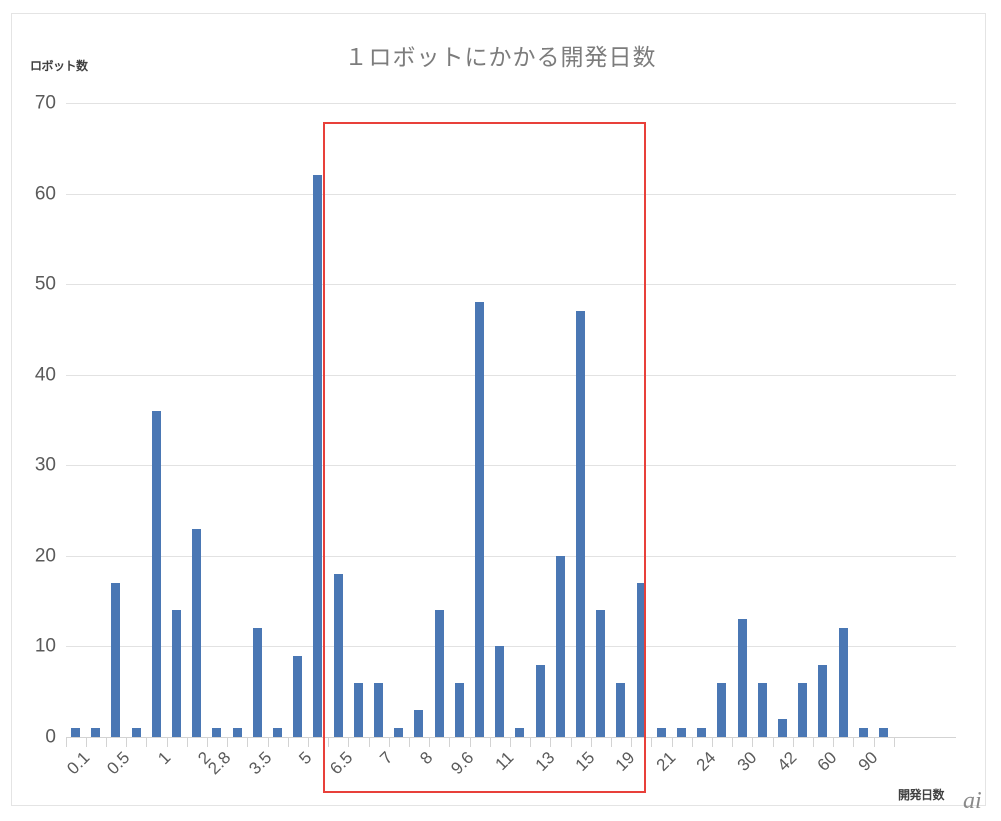 The width and height of the screenshot is (1001, 821). I want to click on y-tick-label: 30, so click(45, 465).